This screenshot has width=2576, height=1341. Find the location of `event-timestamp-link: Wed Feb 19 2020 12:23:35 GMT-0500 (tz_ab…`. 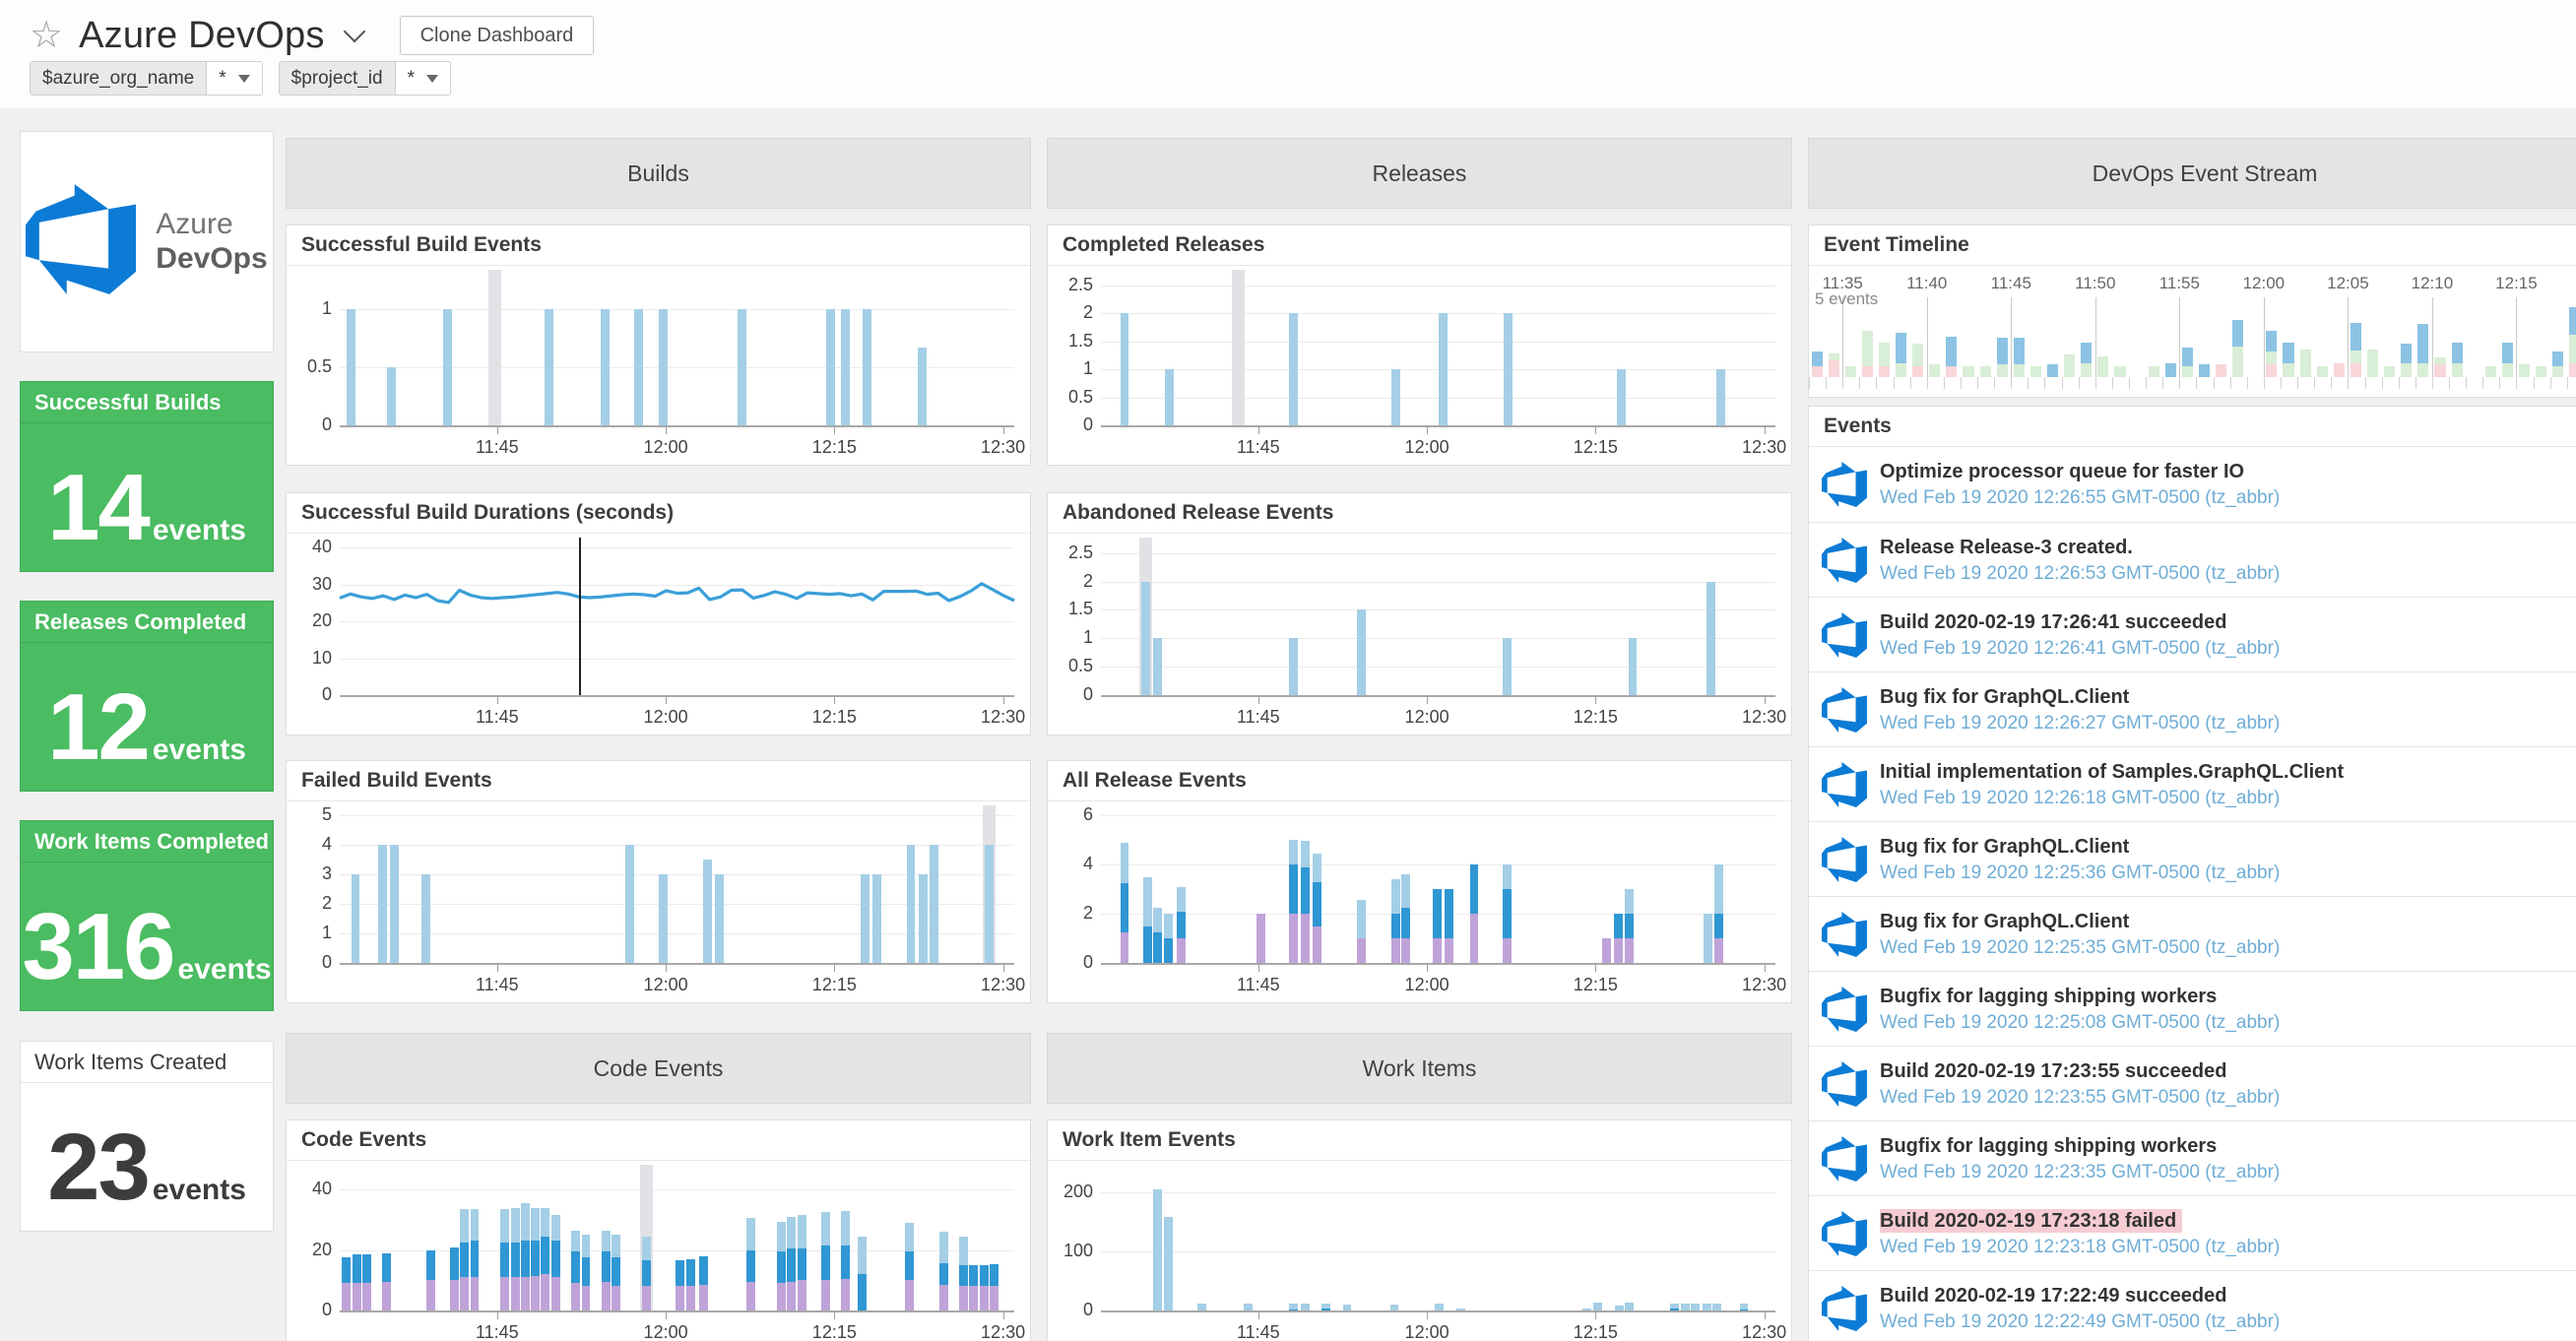

event-timestamp-link: Wed Feb 19 2020 12:23:35 GMT-0500 (tz_ab… is located at coordinates (2080, 1171).